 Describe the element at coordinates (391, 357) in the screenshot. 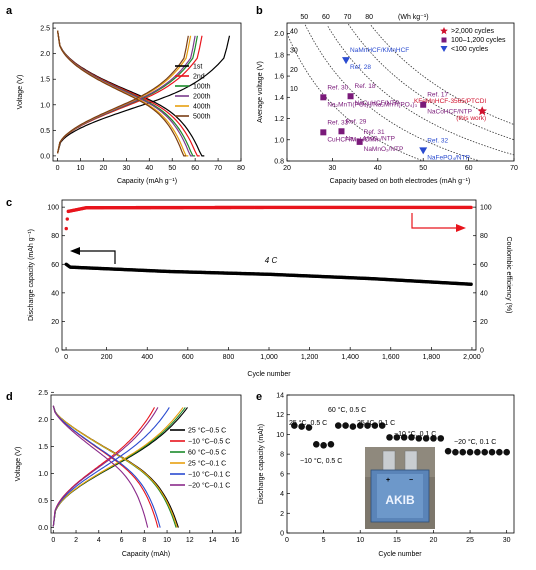

I see `x-tick-label: 1,600` at that location.